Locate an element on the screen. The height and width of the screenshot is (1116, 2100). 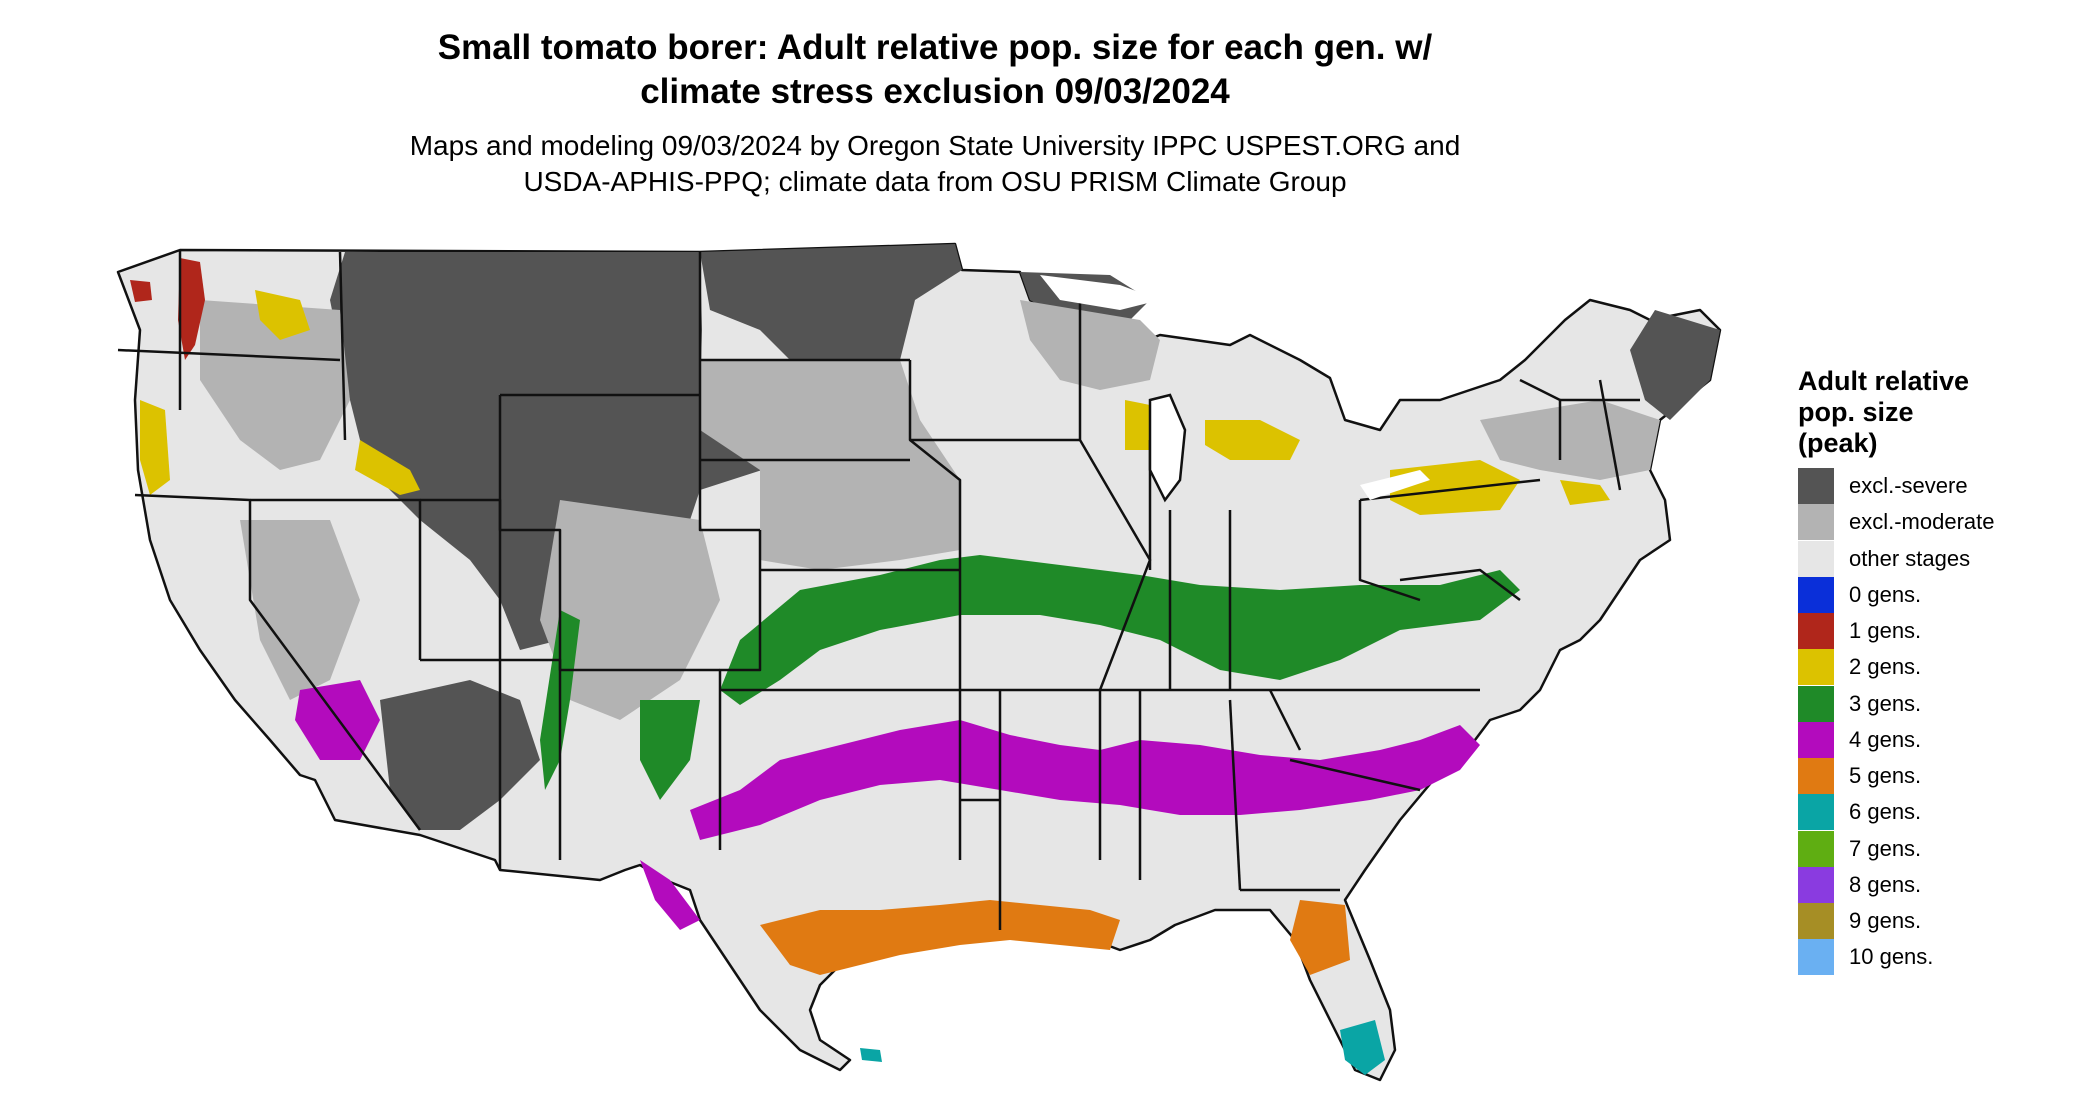
legend-title-line: pop. size is located at coordinates (1856, 412).